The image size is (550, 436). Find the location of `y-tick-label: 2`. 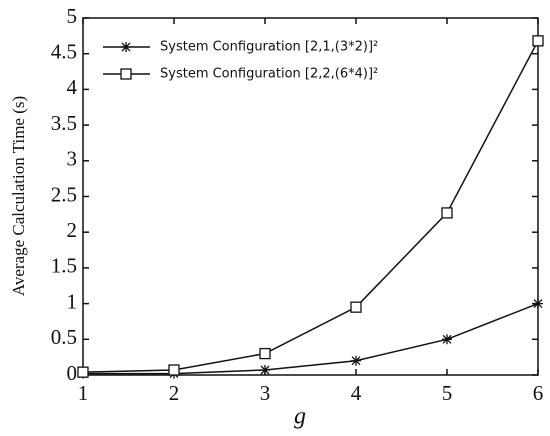

y-tick-label: 2 is located at coordinates (72, 230).